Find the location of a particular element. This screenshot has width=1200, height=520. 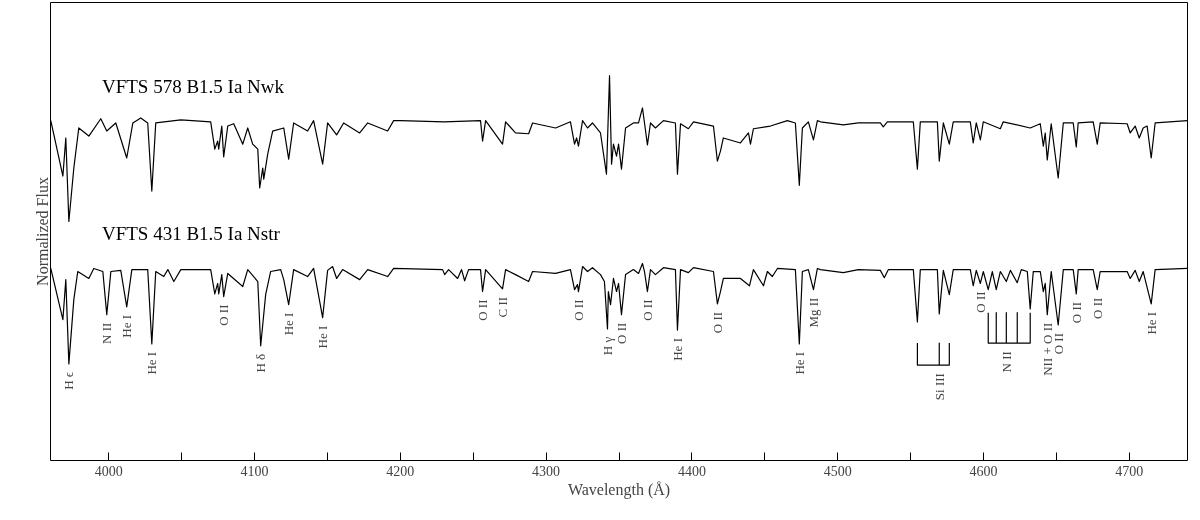

annotation: Si III is located at coordinates (939, 387).